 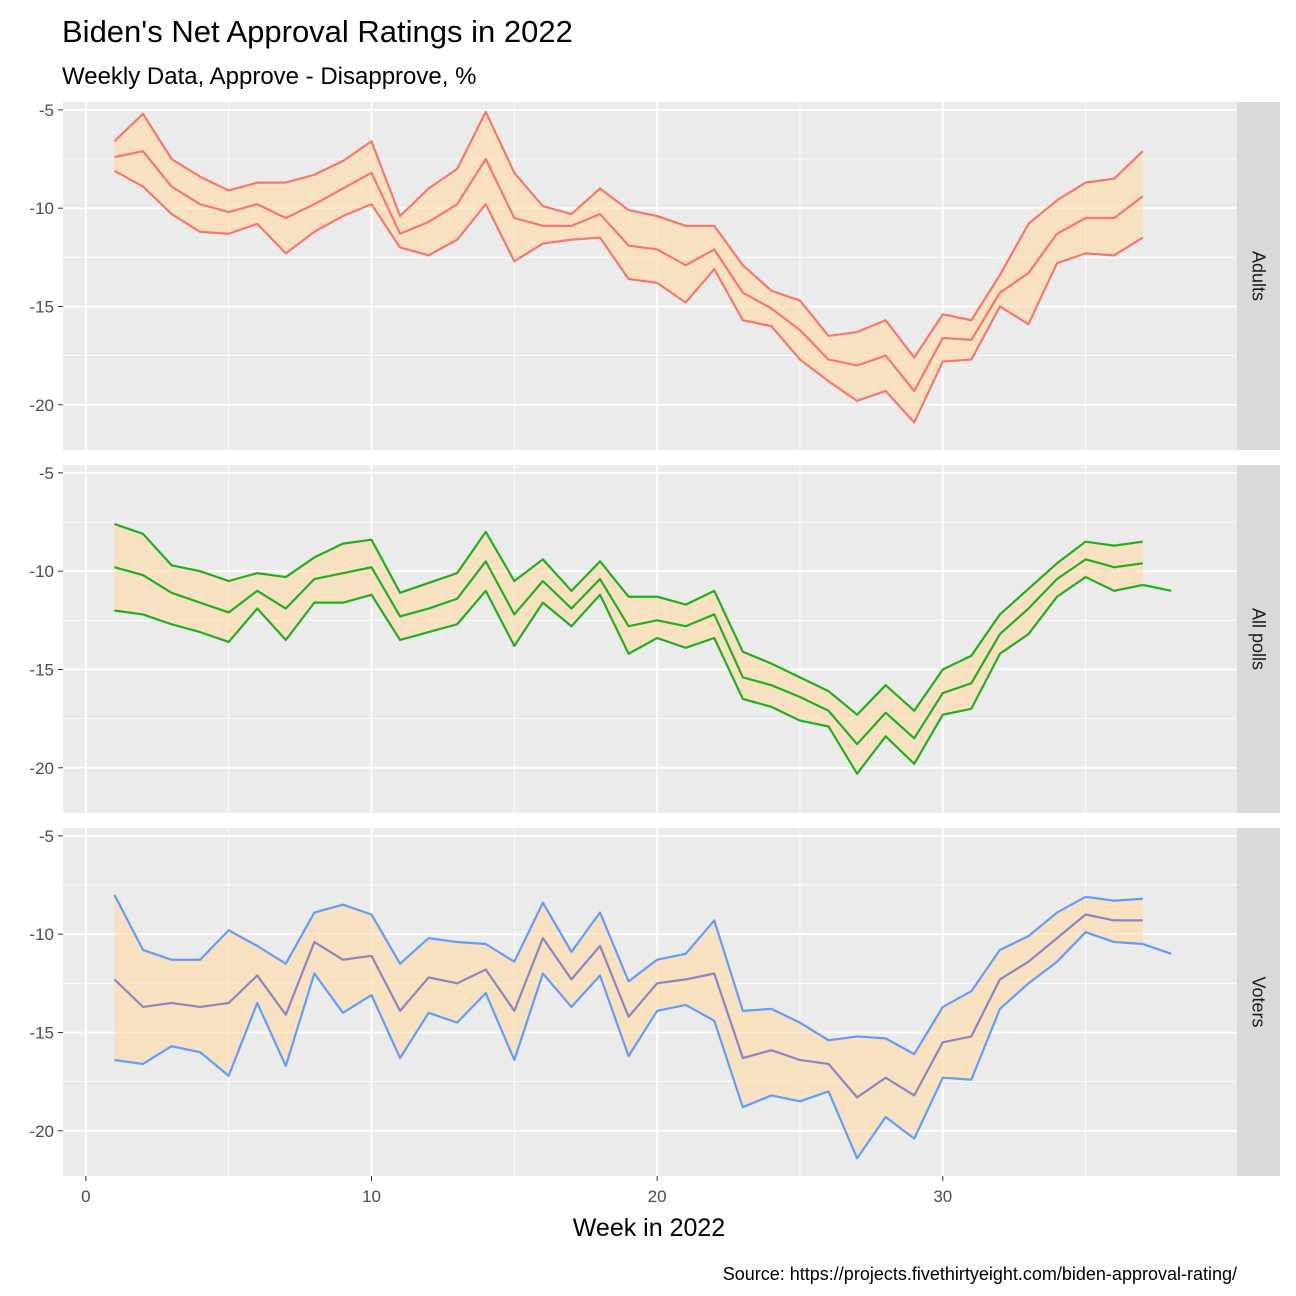 I want to click on x-tick-label: 0, so click(x=85, y=1196).